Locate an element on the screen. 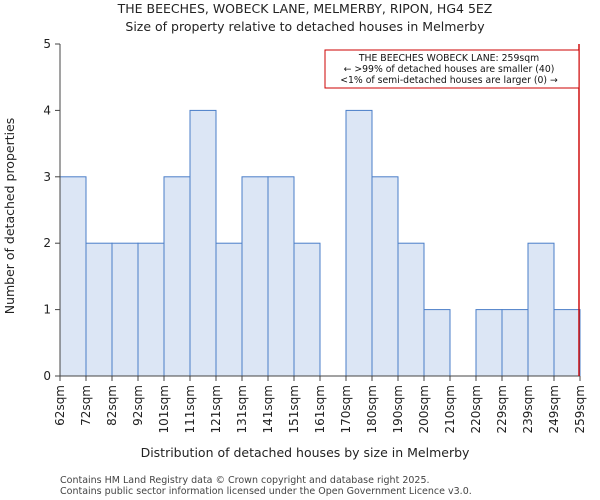  bar-151sqm is located at coordinates (307, 309).